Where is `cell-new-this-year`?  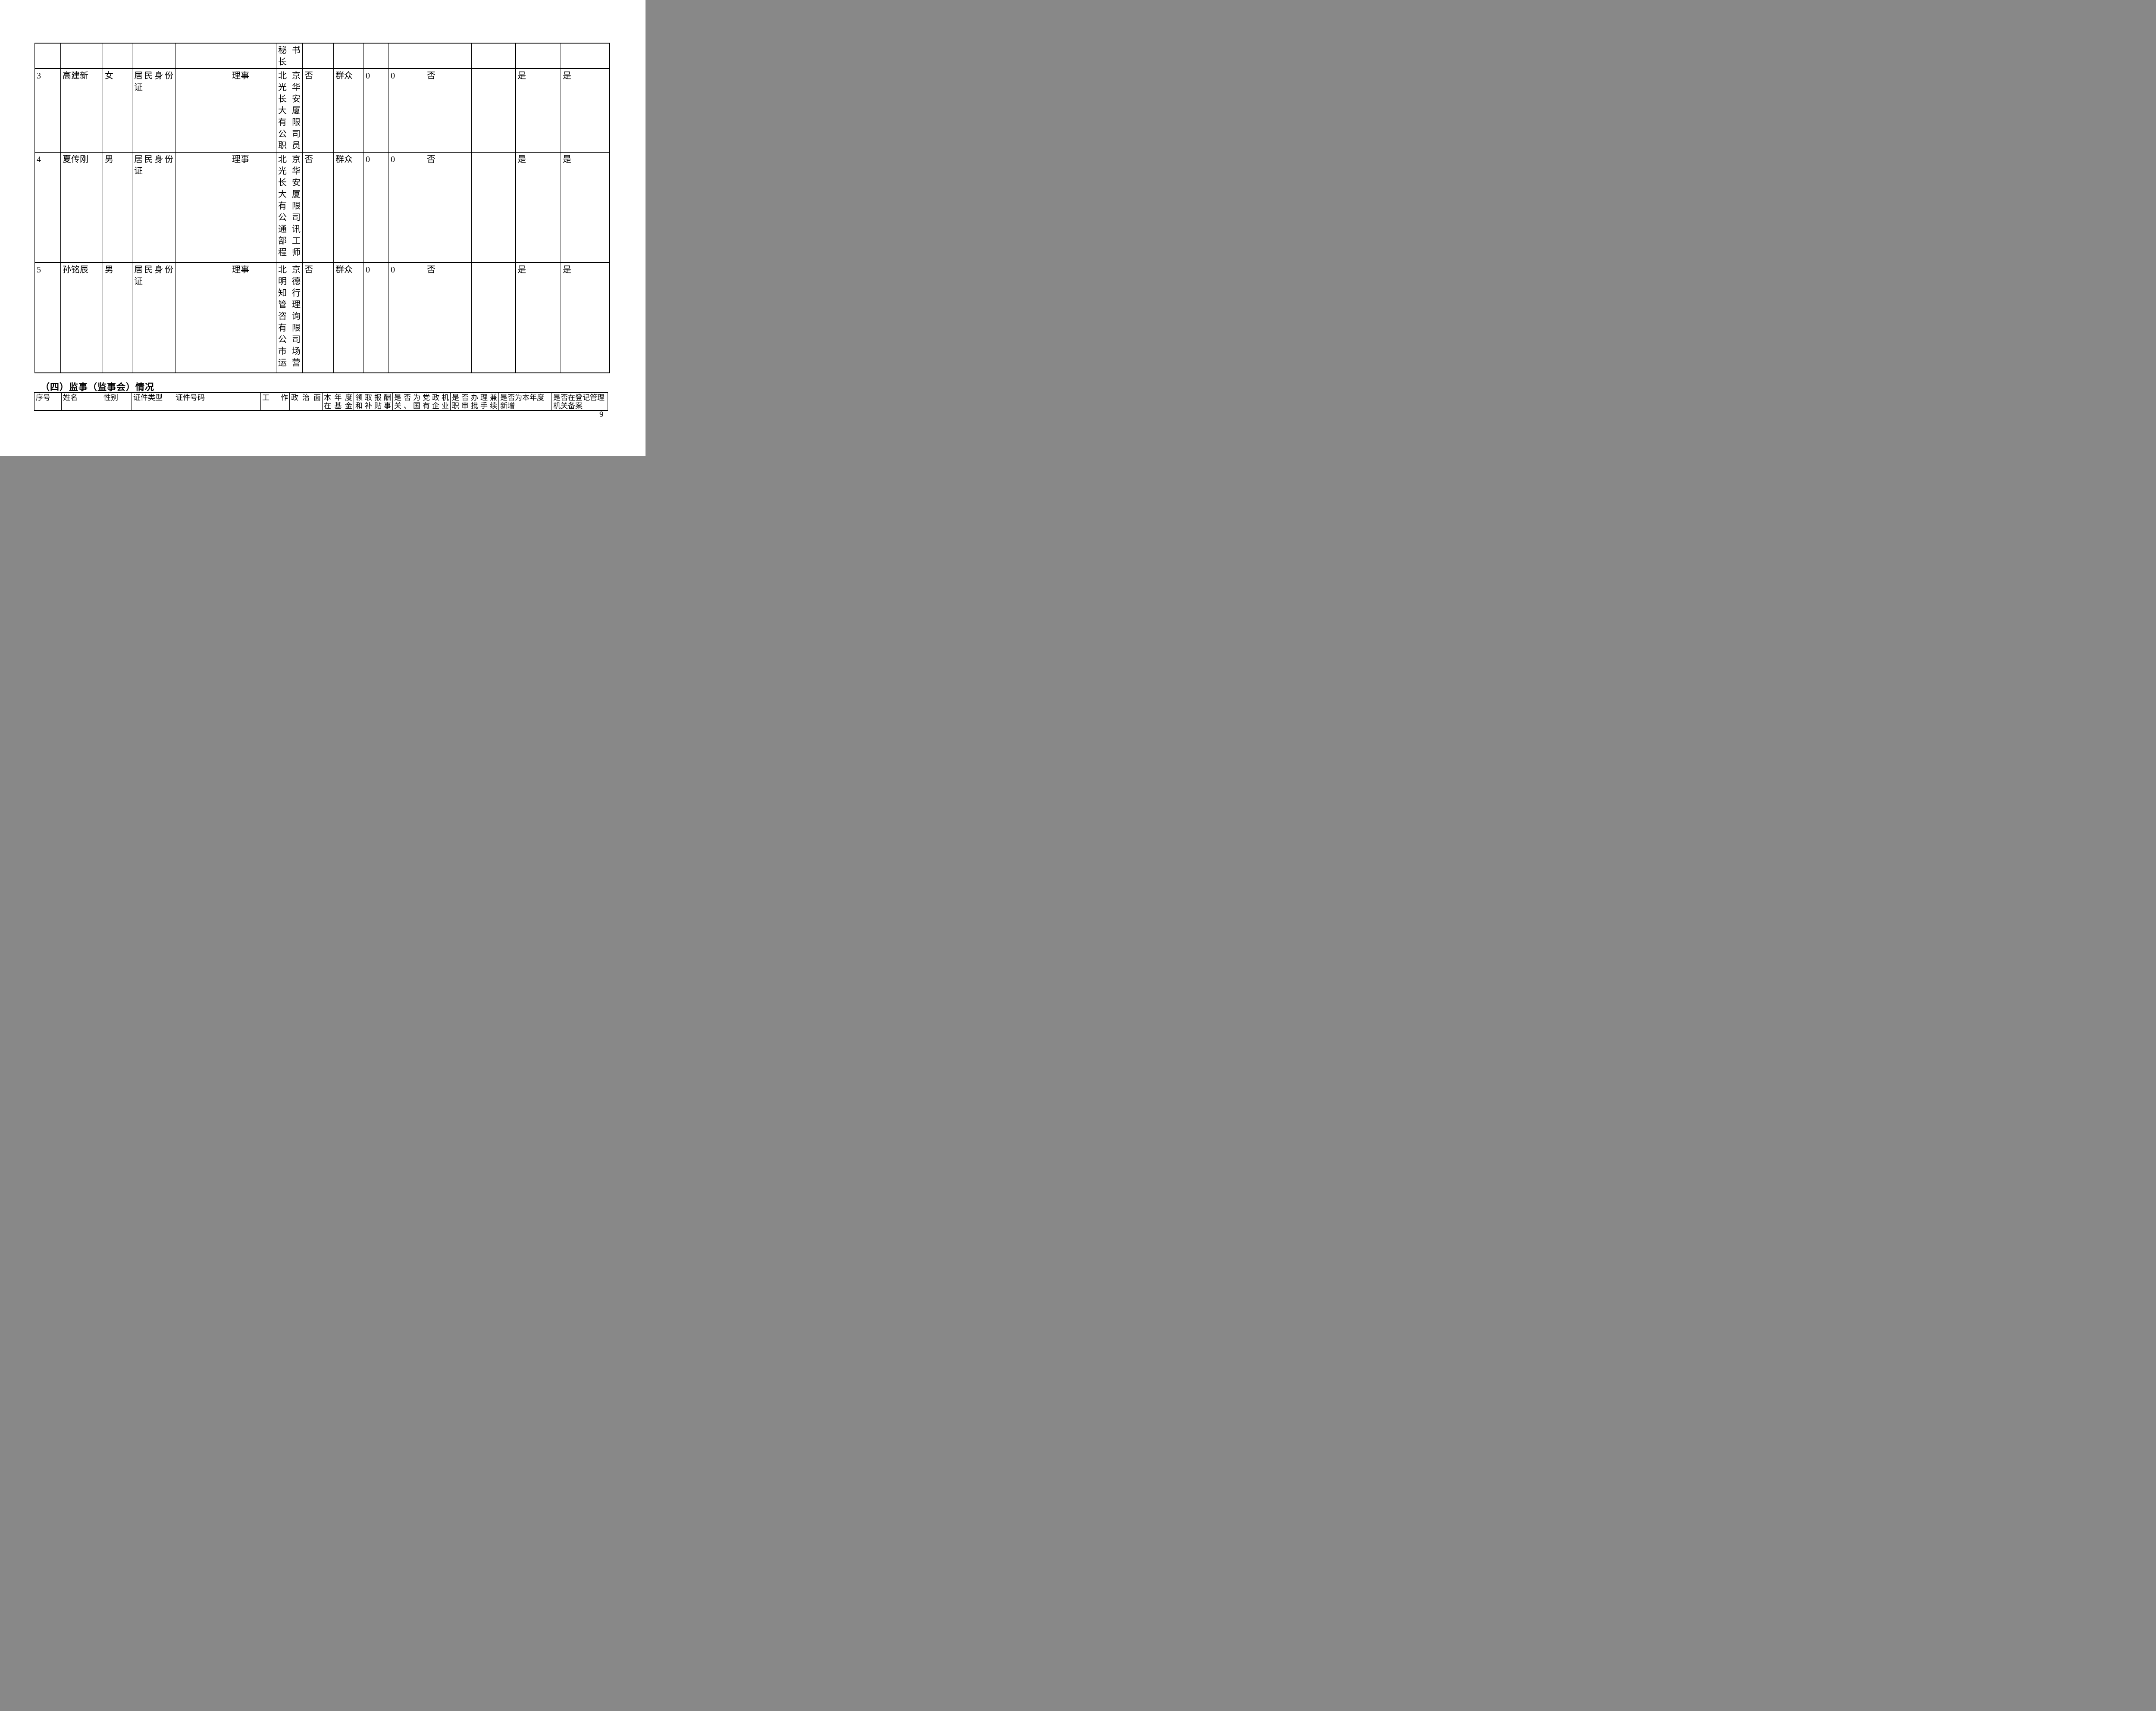
cell-new-this-year is located at coordinates (538, 56).